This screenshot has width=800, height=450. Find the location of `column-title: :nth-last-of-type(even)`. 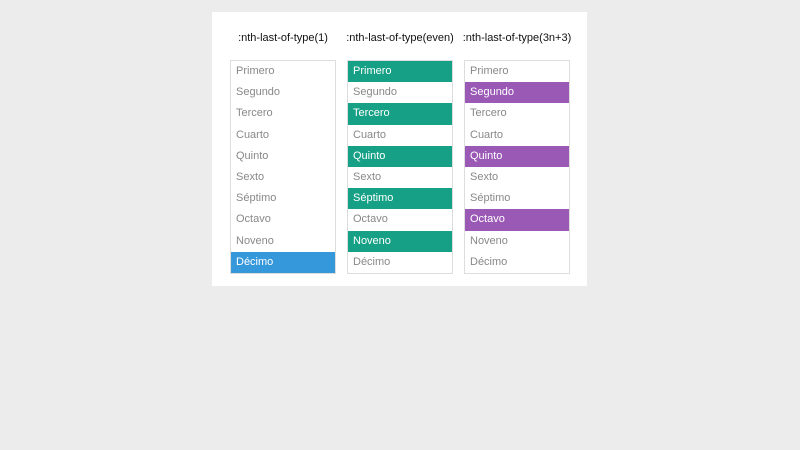

column-title: :nth-last-of-type(even) is located at coordinates (400, 38).